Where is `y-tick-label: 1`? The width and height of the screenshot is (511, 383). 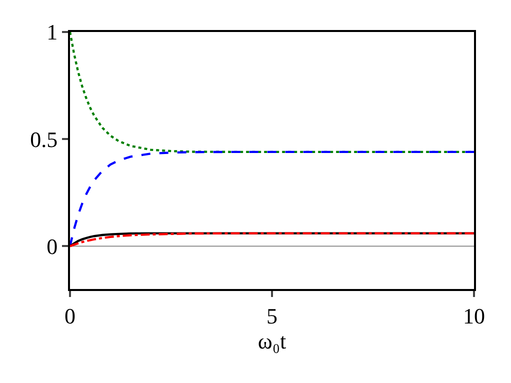
y-tick-label: 1 is located at coordinates (52, 32).